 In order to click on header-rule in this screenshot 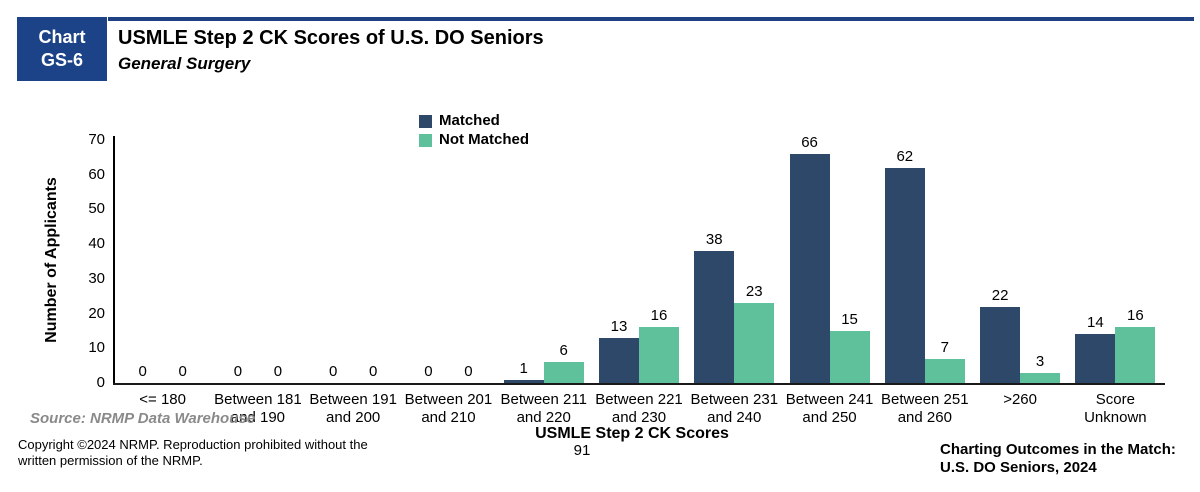, I will do `click(651, 19)`.